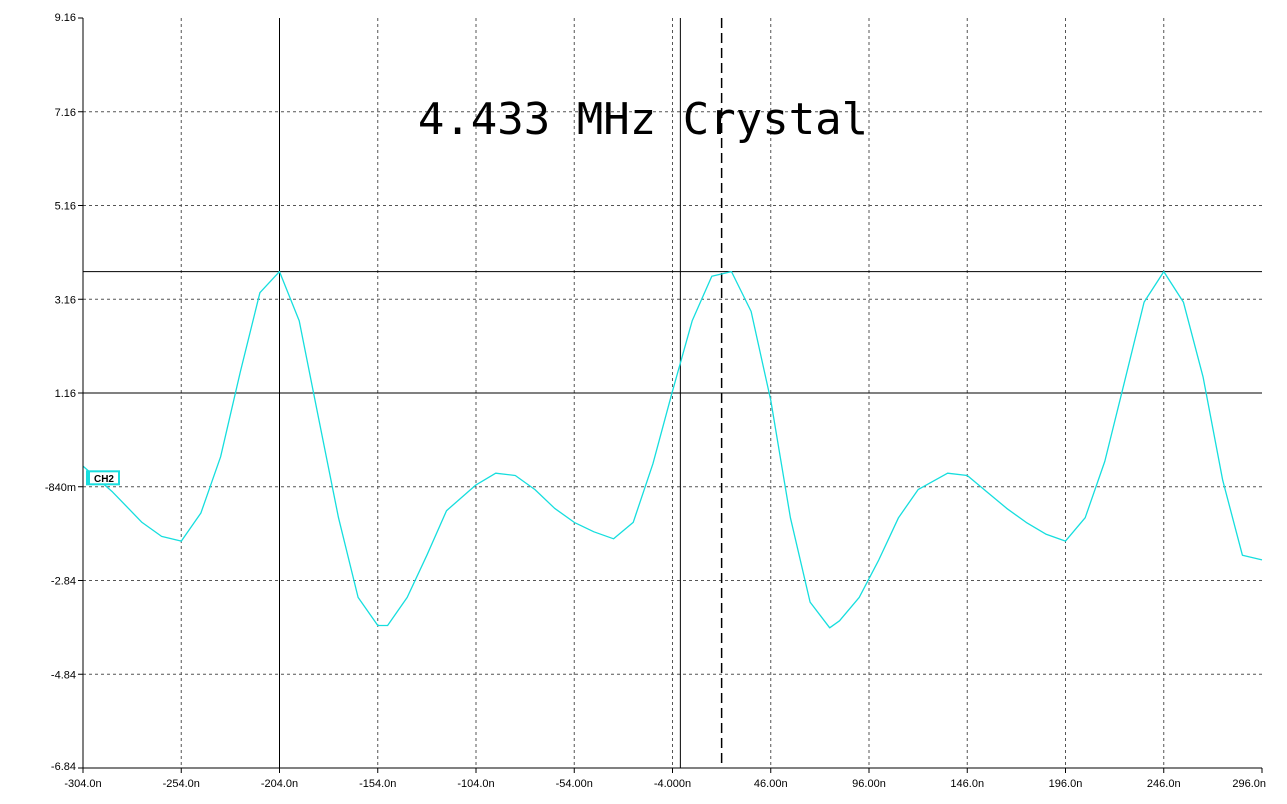  What do you see at coordinates (475, 784) in the screenshot?
I see `x-tick-label: -104.0n` at bounding box center [475, 784].